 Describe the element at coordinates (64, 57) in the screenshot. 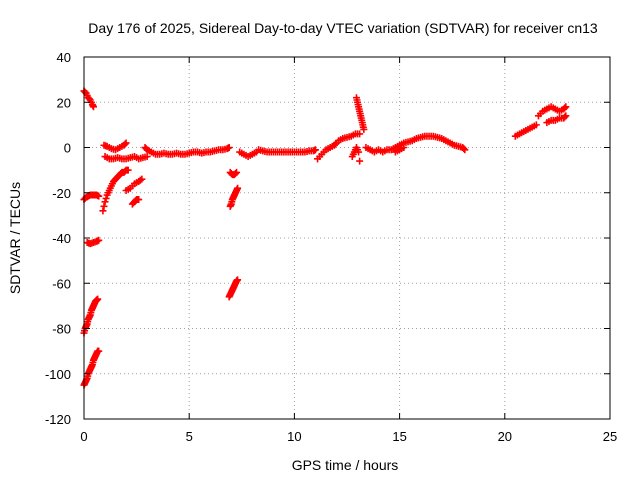

I see `y-tick-label: 40` at that location.